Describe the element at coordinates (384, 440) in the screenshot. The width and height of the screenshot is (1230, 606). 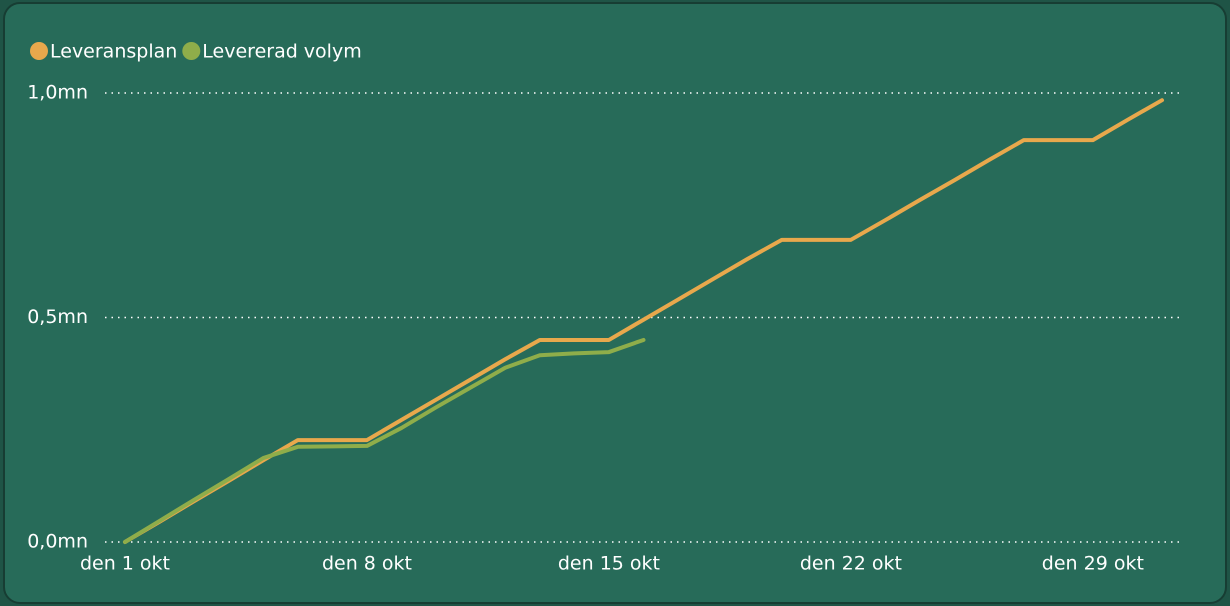
I see `series-line` at that location.